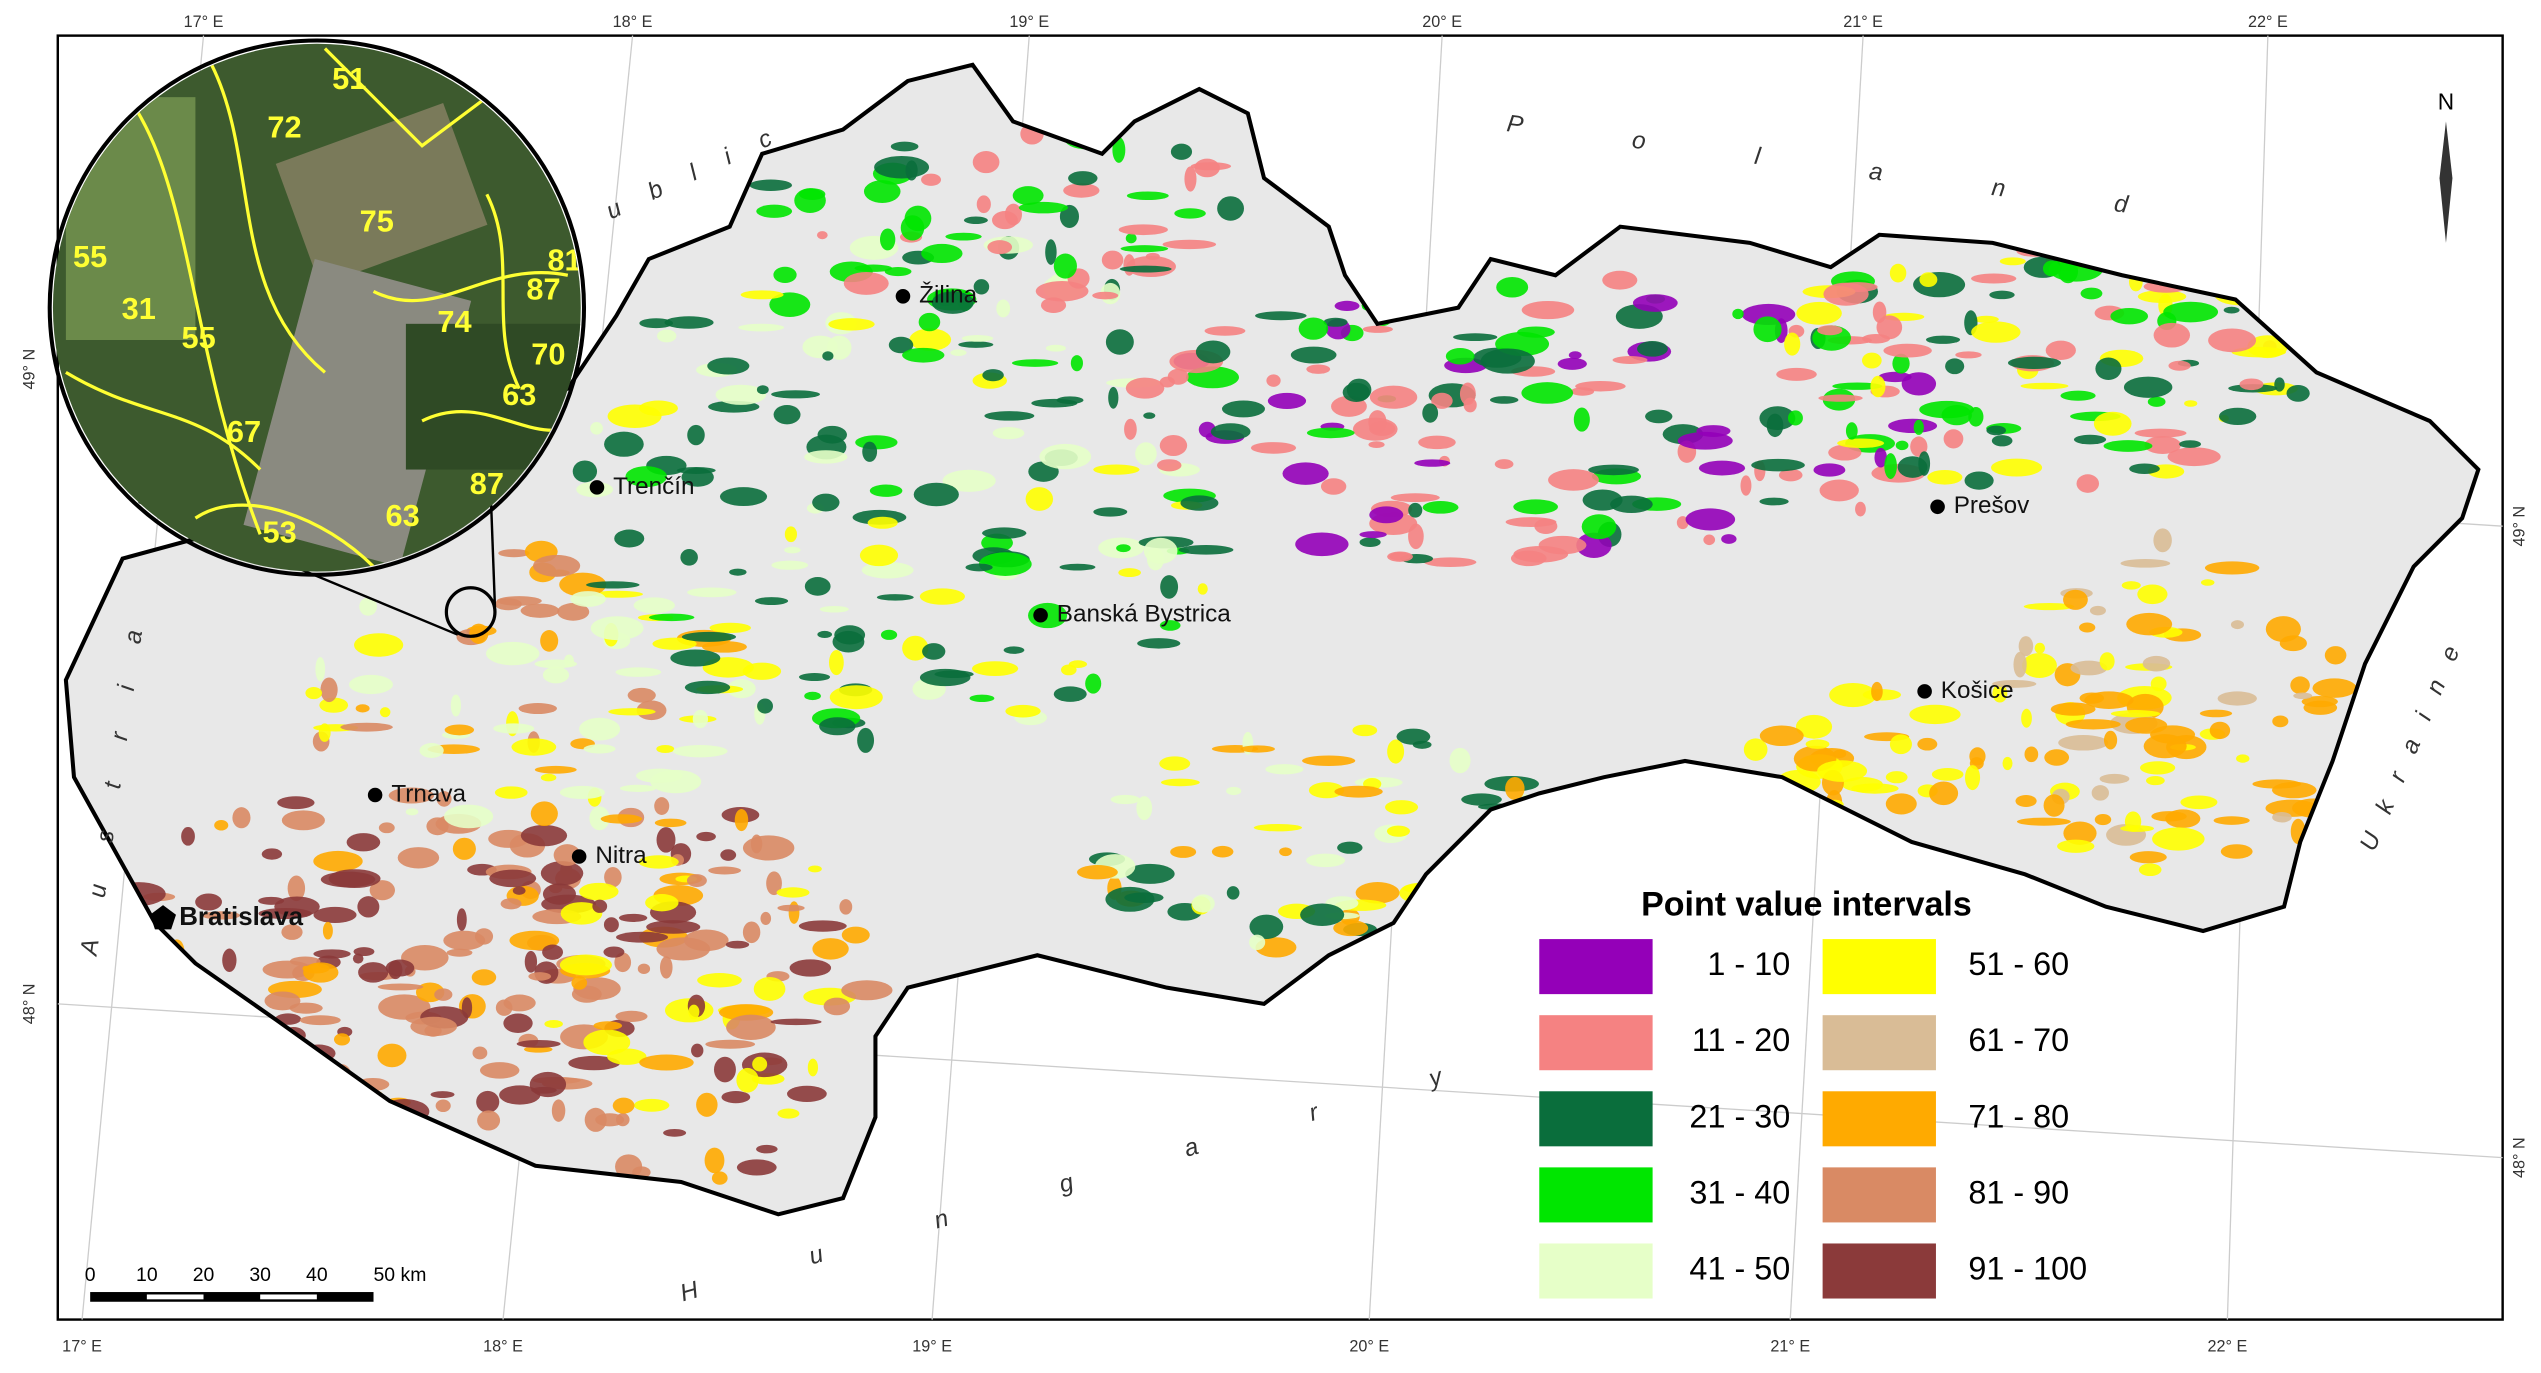 This screenshot has height=1373, width=2541. I want to click on inset-value: 87, so click(487, 483).